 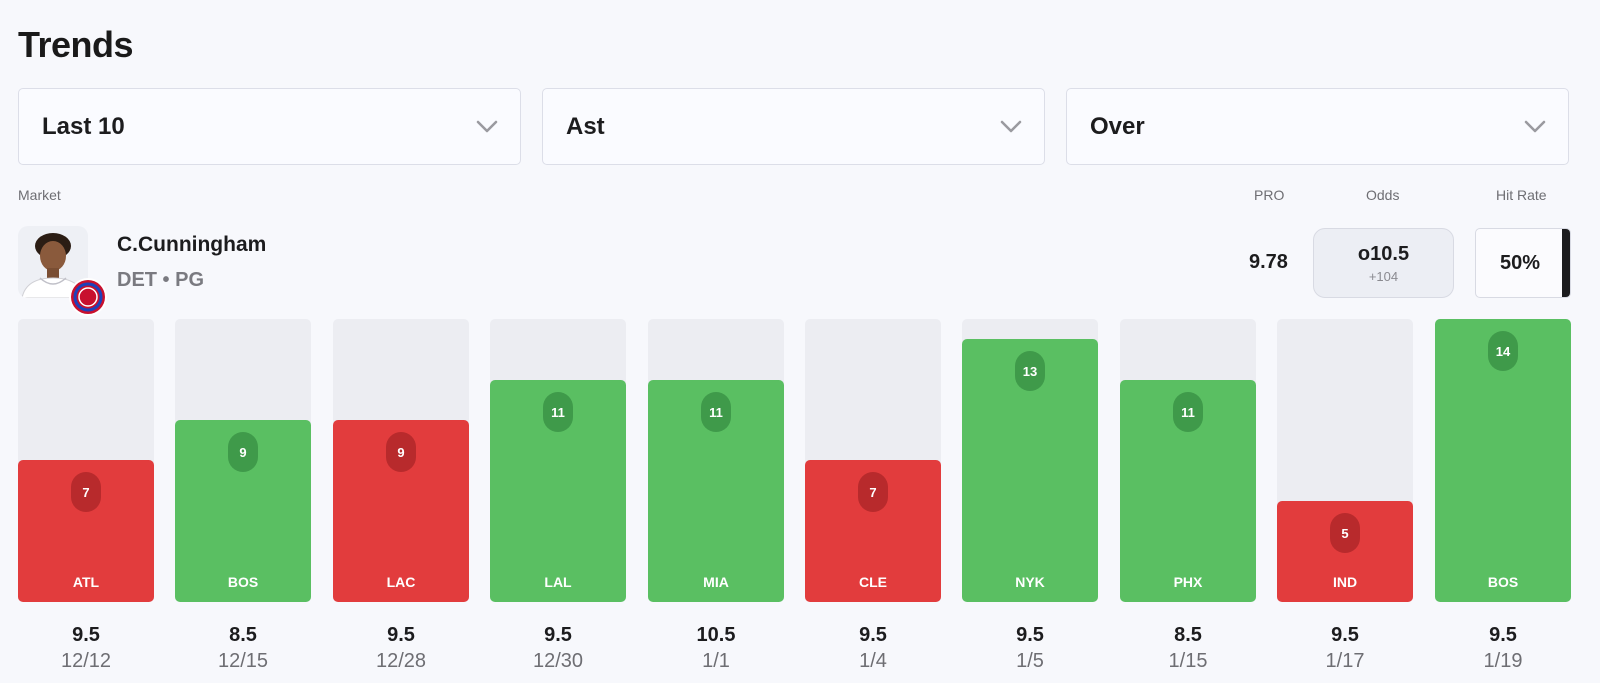 I want to click on game-bar: 9 LAC, so click(x=401, y=511).